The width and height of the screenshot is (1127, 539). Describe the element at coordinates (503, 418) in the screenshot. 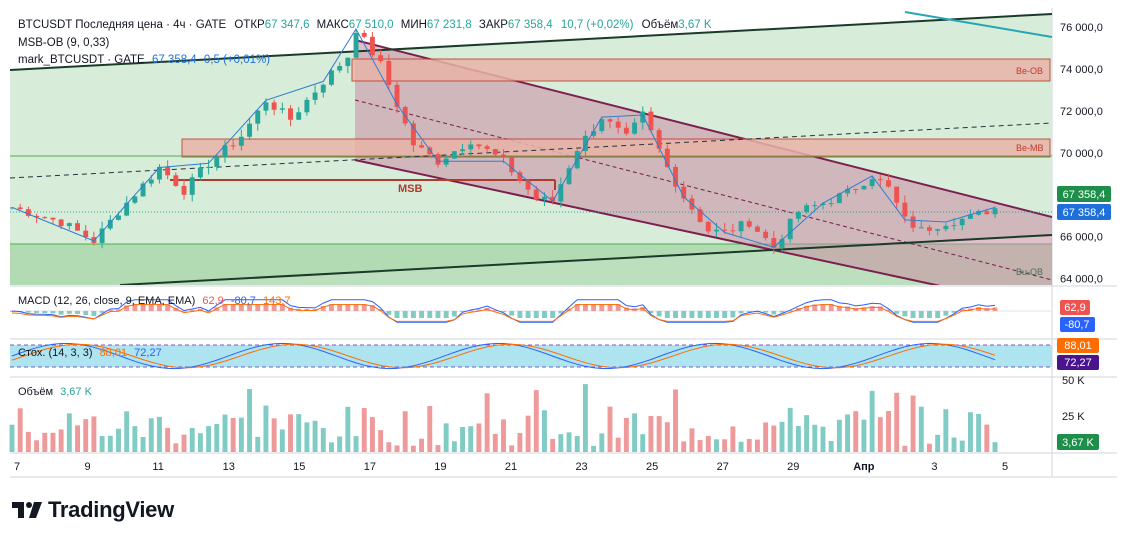

I see `volume-bars` at that location.